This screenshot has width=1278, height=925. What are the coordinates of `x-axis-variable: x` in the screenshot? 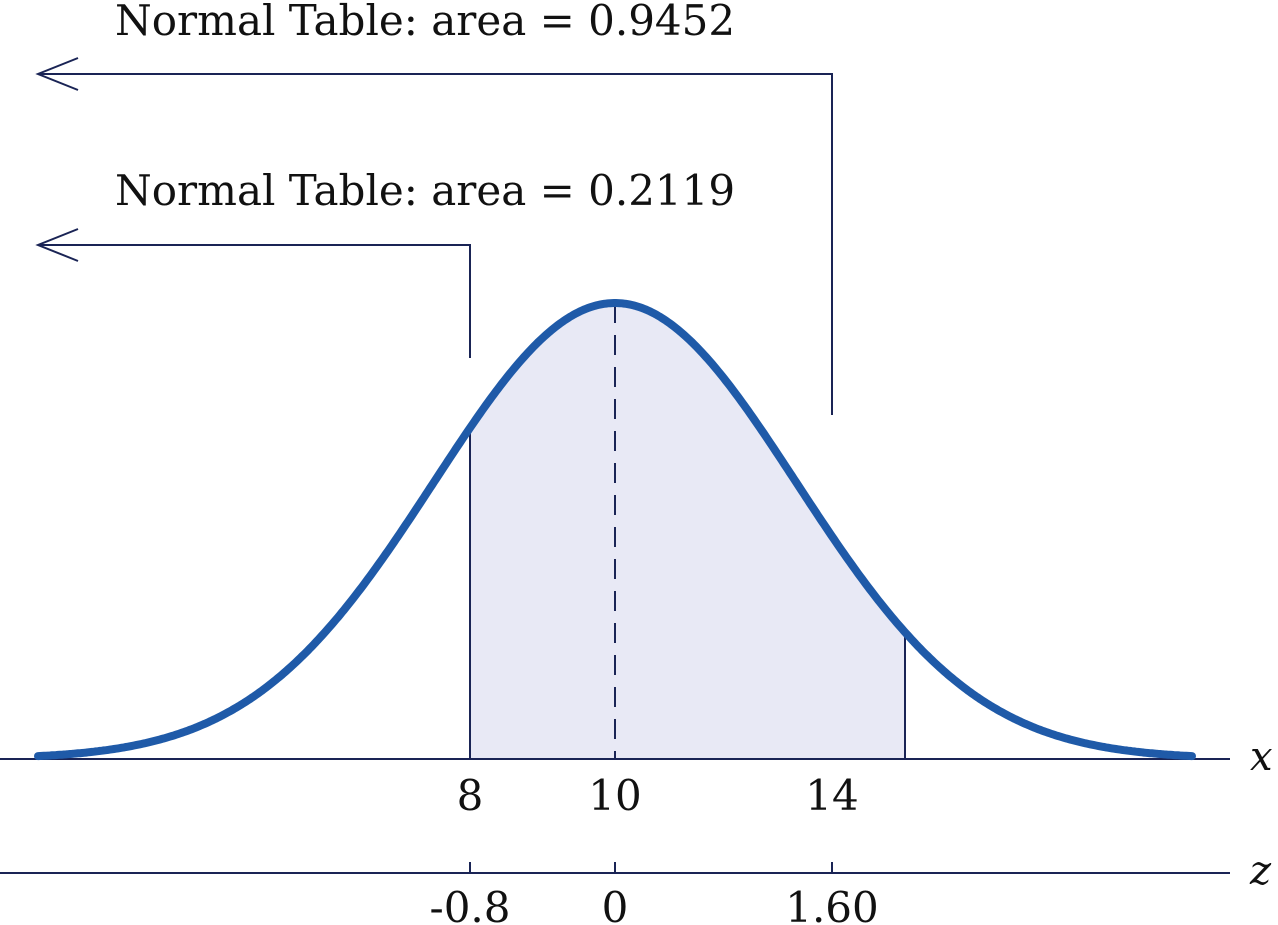 It's located at (1261, 757).